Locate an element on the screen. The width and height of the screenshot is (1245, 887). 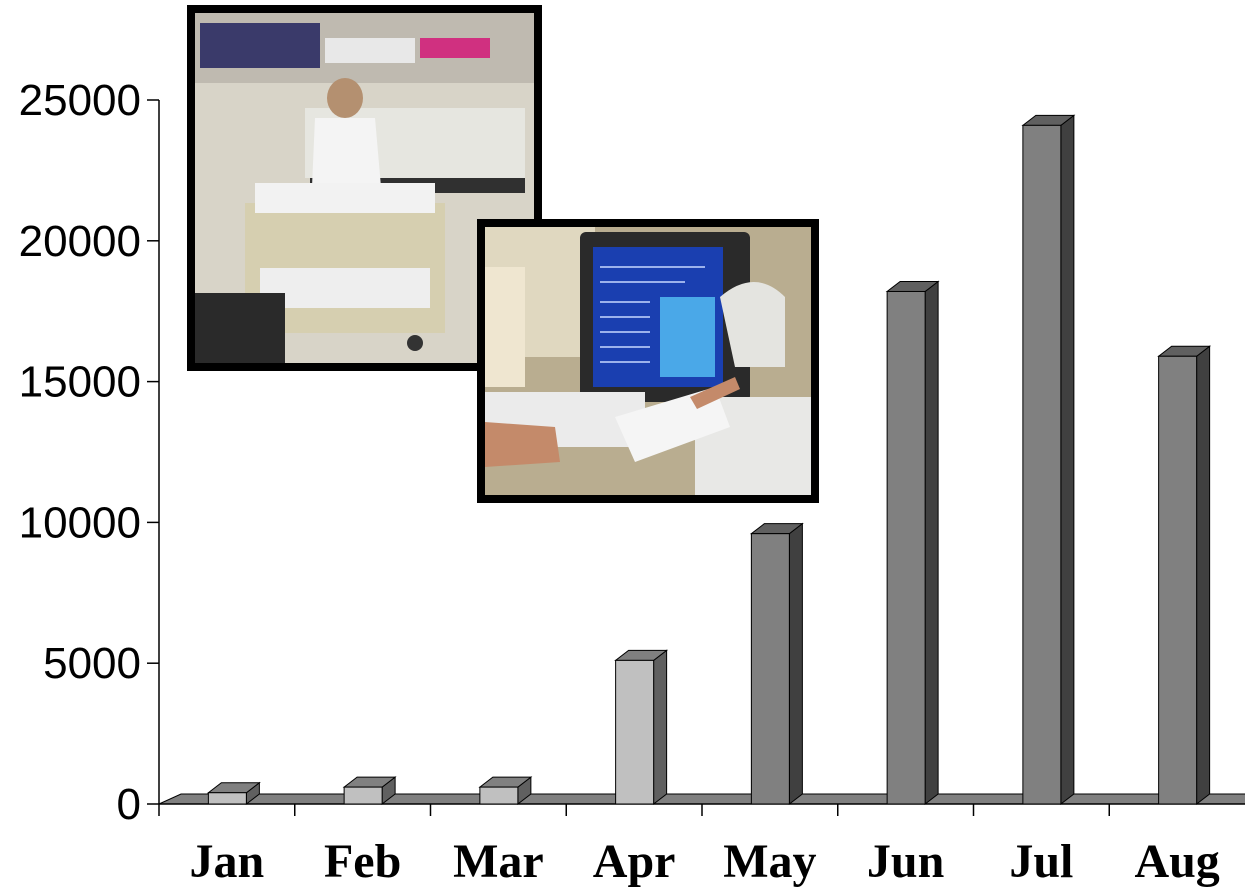
x-tick-label: May is located at coordinates (769, 861).